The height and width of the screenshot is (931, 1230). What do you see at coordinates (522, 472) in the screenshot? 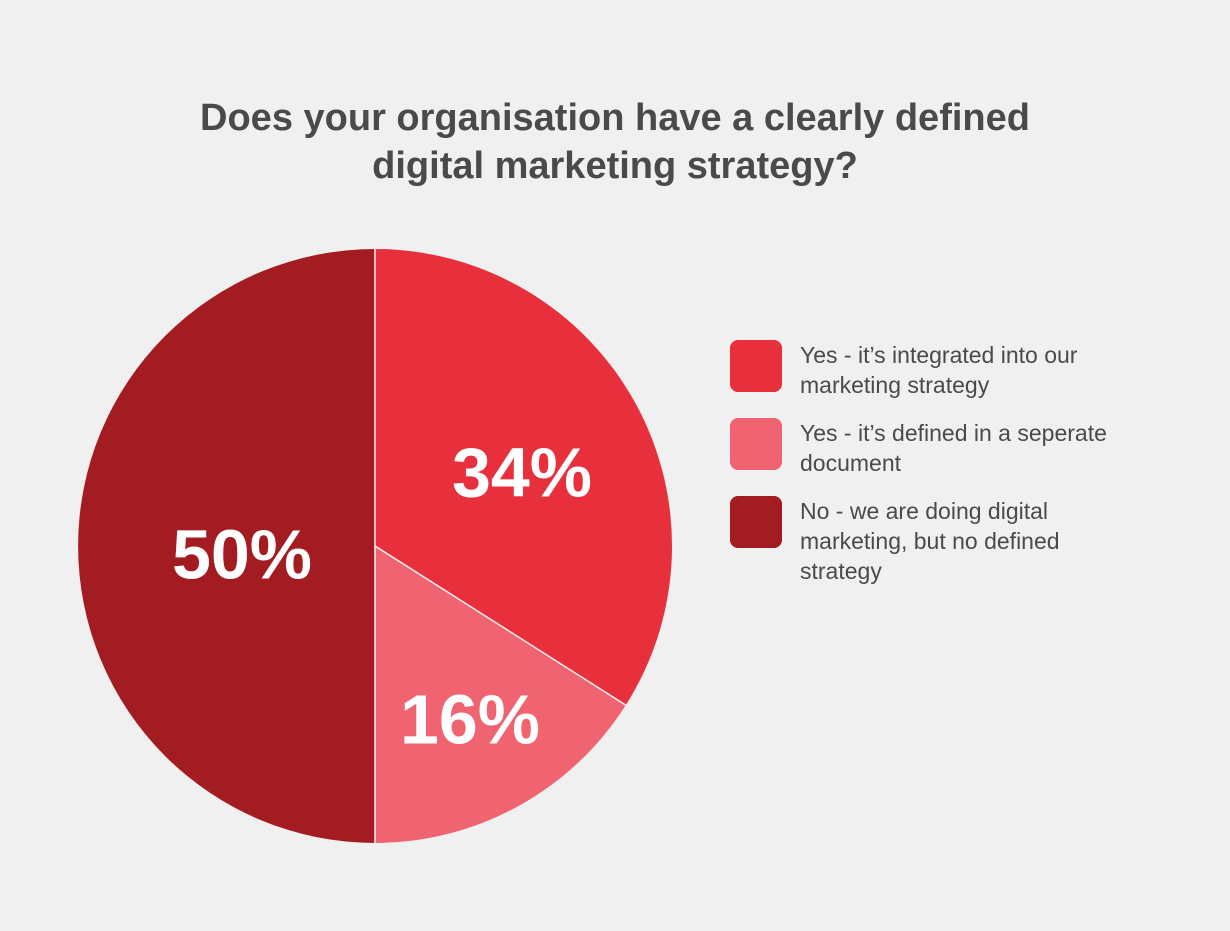
I see `pie-label-integrated: 34%` at bounding box center [522, 472].